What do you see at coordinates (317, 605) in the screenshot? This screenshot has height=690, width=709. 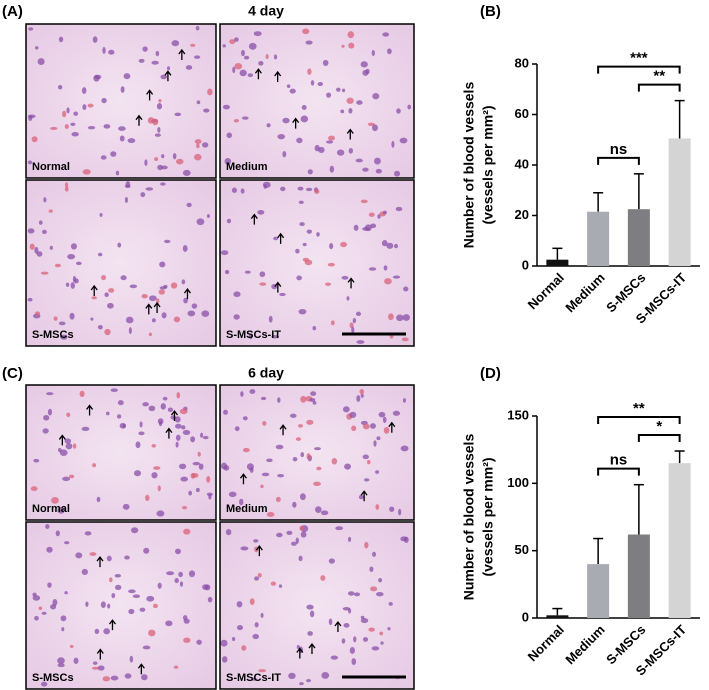 I see `micrograph-border` at bounding box center [317, 605].